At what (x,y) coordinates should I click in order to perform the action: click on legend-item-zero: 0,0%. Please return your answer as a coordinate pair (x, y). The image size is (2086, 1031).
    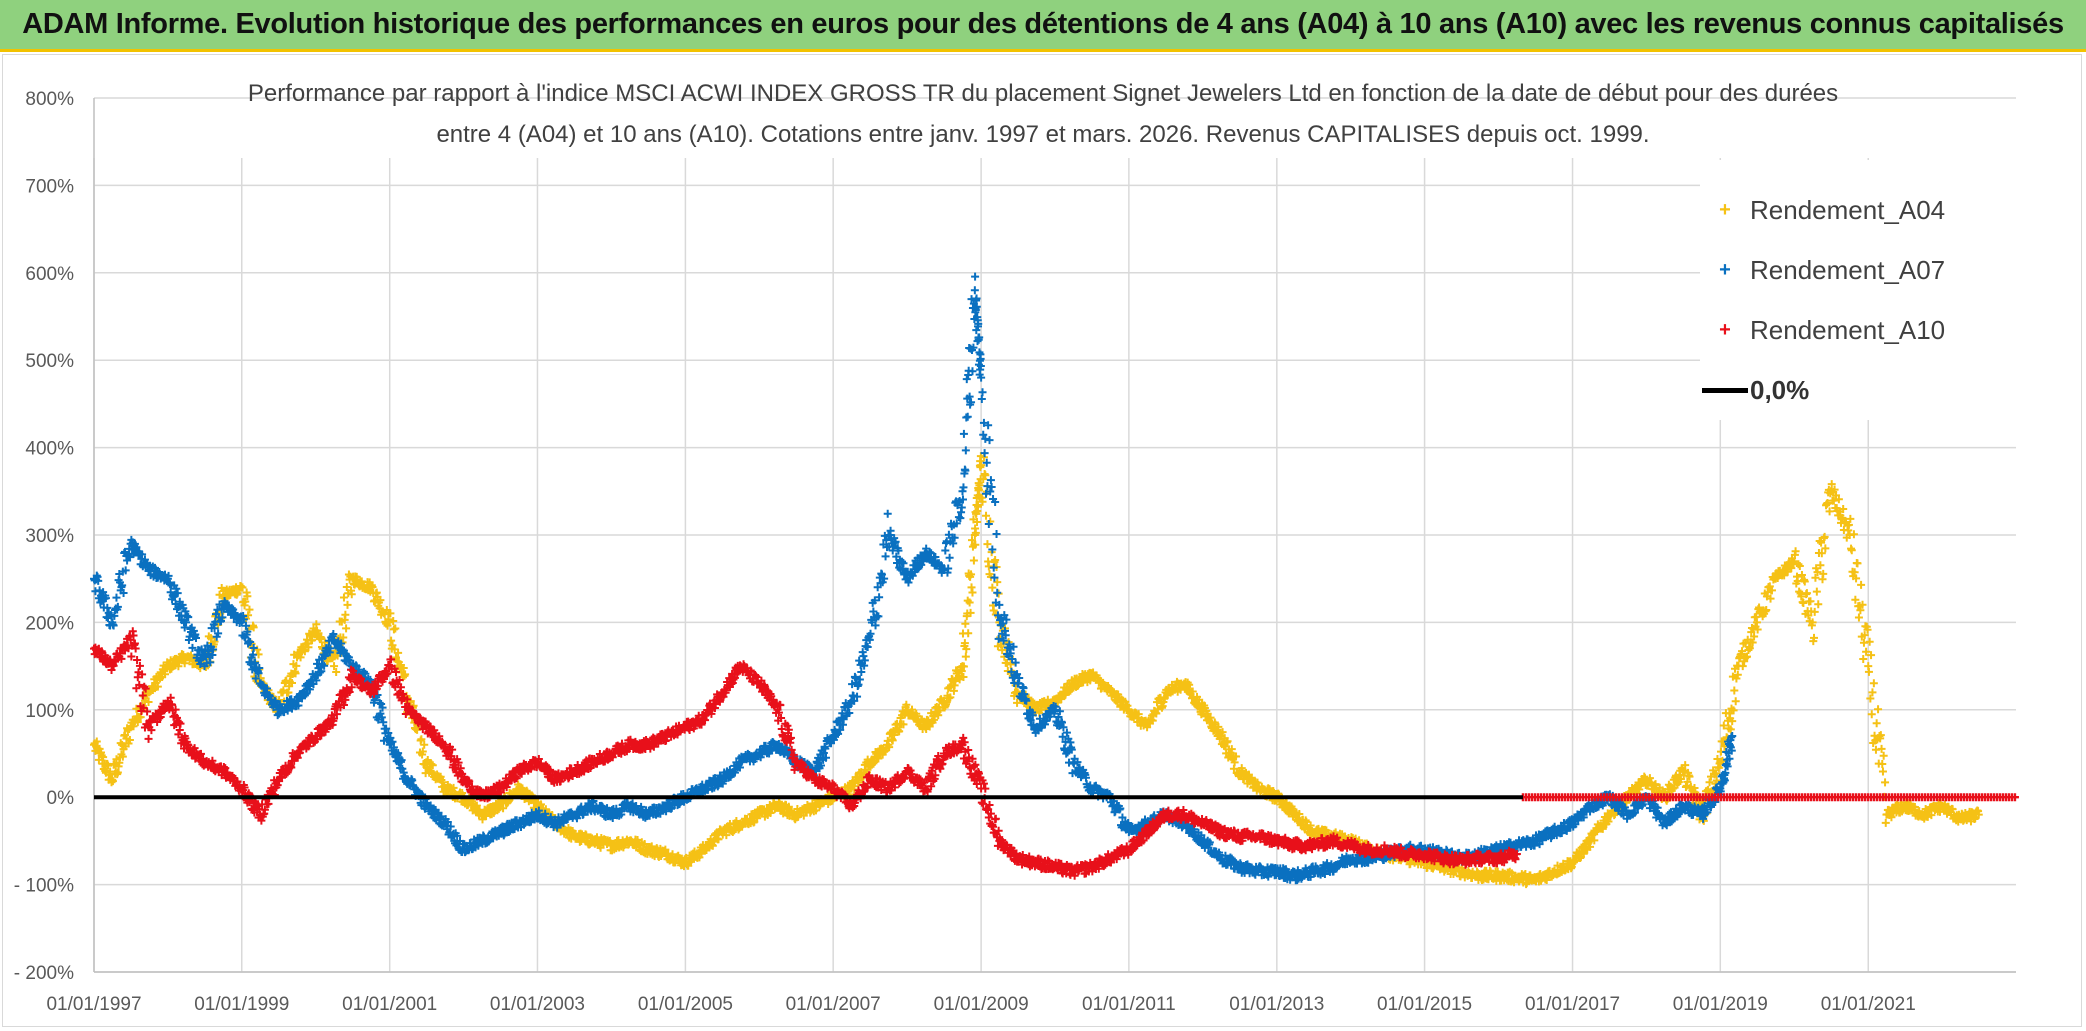
    Looking at the image, I should click on (1754, 390).